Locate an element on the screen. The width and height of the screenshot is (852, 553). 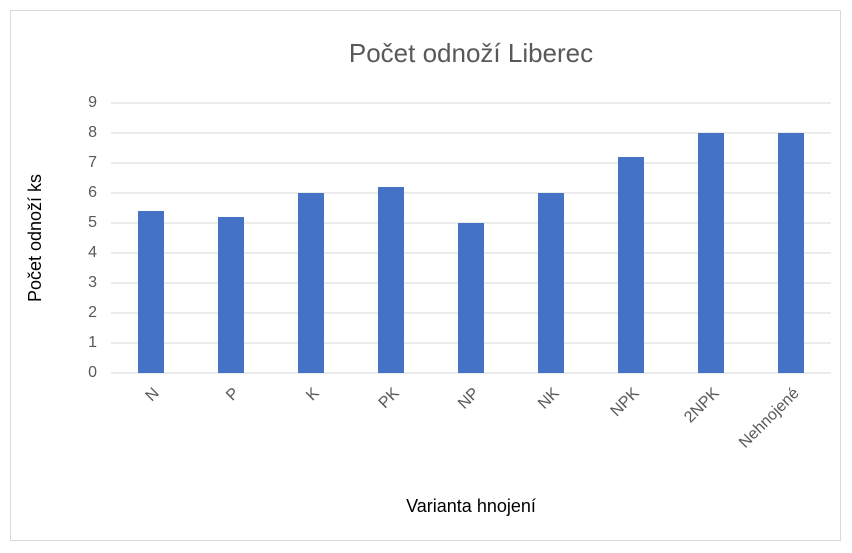
x-axis-title: Varianta hnojení is located at coordinates (471, 506).